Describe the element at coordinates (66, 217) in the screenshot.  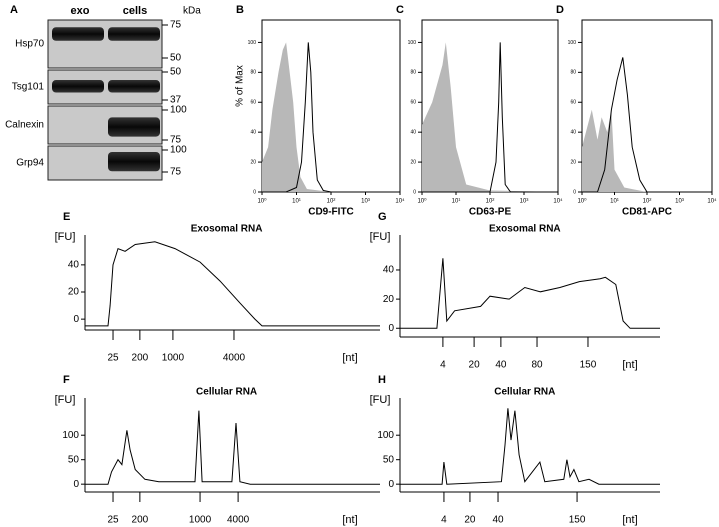
I see `panel-label: E` at that location.